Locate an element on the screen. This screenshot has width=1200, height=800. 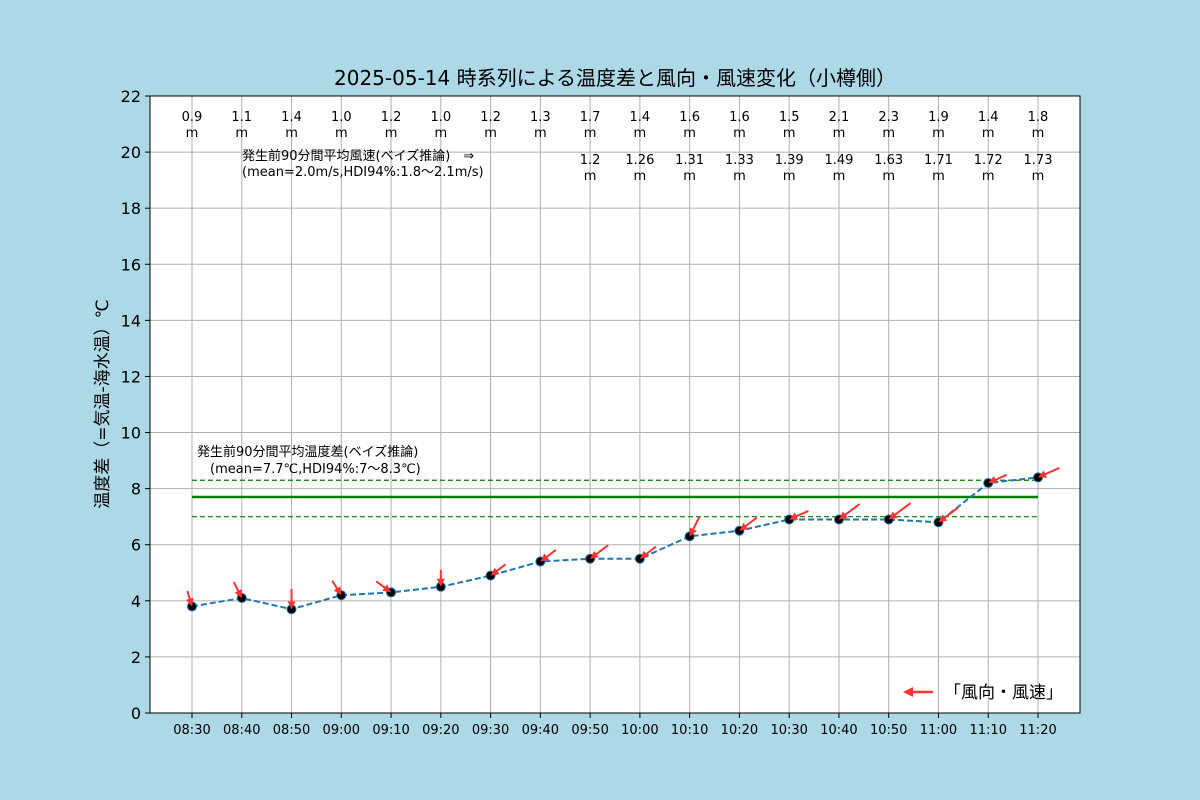
wind-speed-label: 1.3 is located at coordinates (540, 117).